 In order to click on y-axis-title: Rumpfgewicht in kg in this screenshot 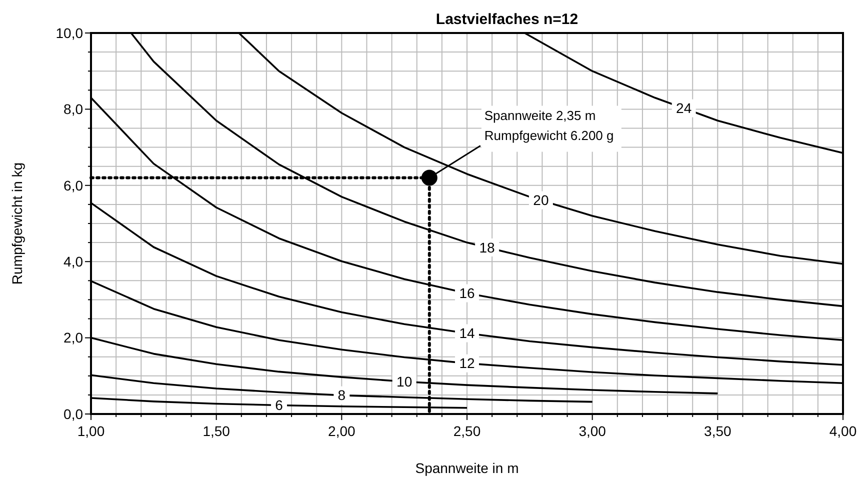, I will do `click(17, 223)`.